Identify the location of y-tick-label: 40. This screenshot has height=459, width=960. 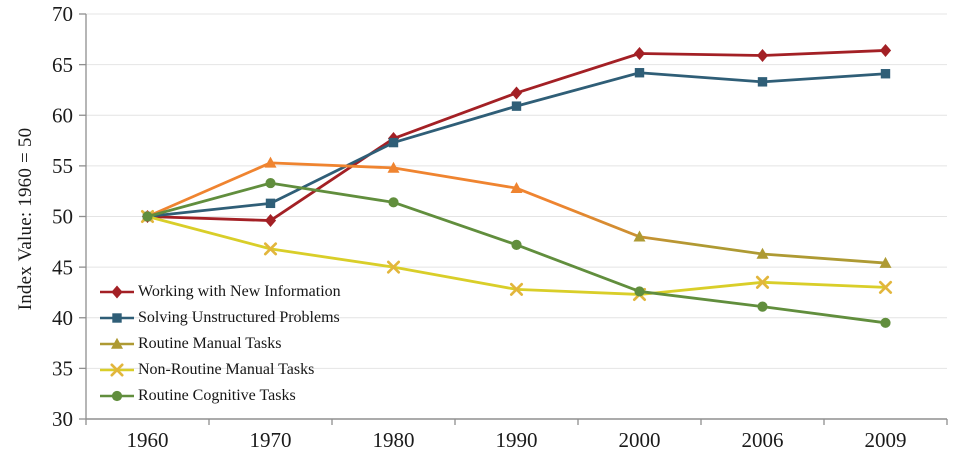
(62, 318).